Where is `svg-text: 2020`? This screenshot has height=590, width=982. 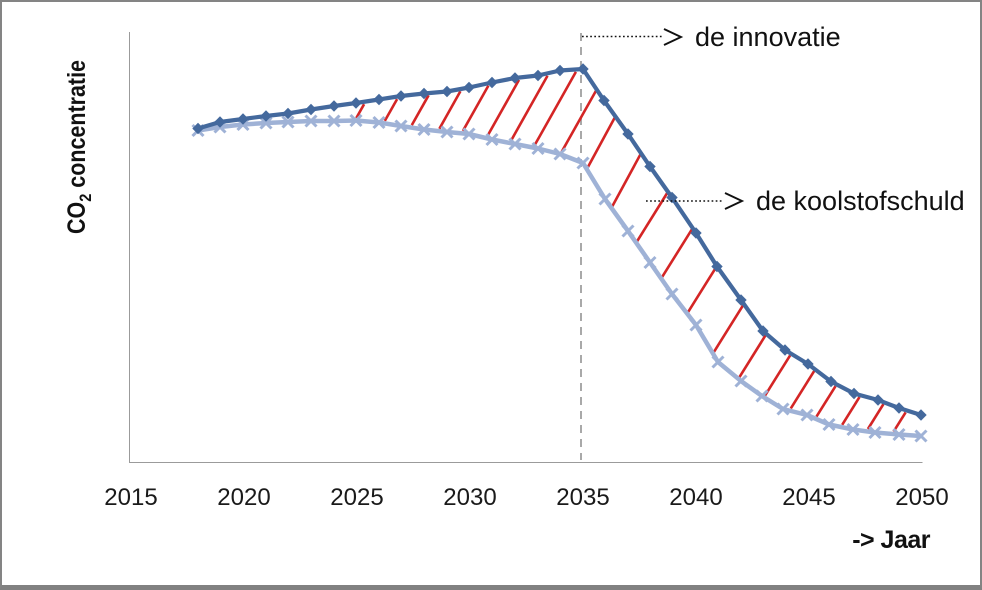 svg-text: 2020 is located at coordinates (243, 497).